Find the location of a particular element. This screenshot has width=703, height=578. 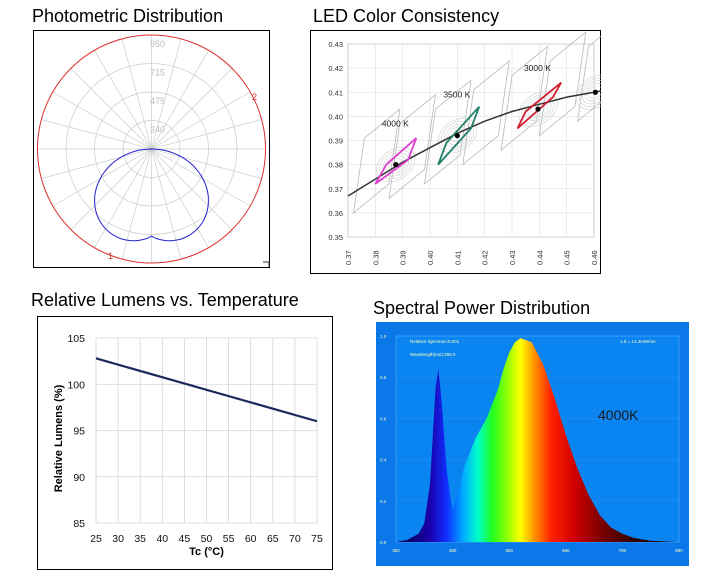

x-tick-label: 45 is located at coordinates (185, 539).